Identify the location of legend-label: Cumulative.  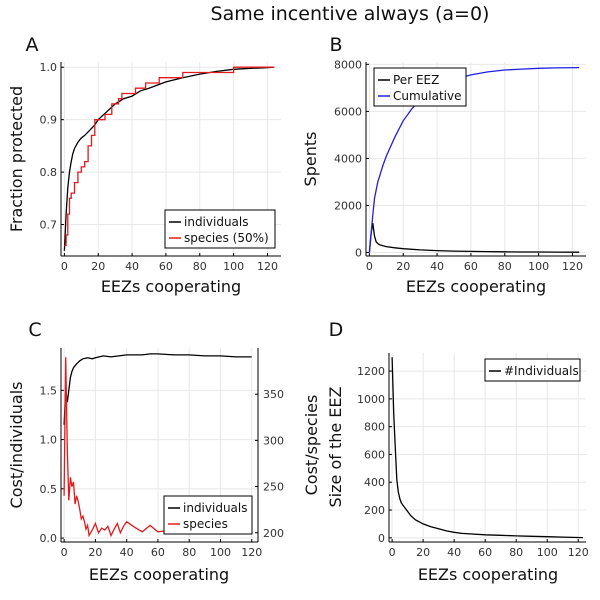
(427, 96).